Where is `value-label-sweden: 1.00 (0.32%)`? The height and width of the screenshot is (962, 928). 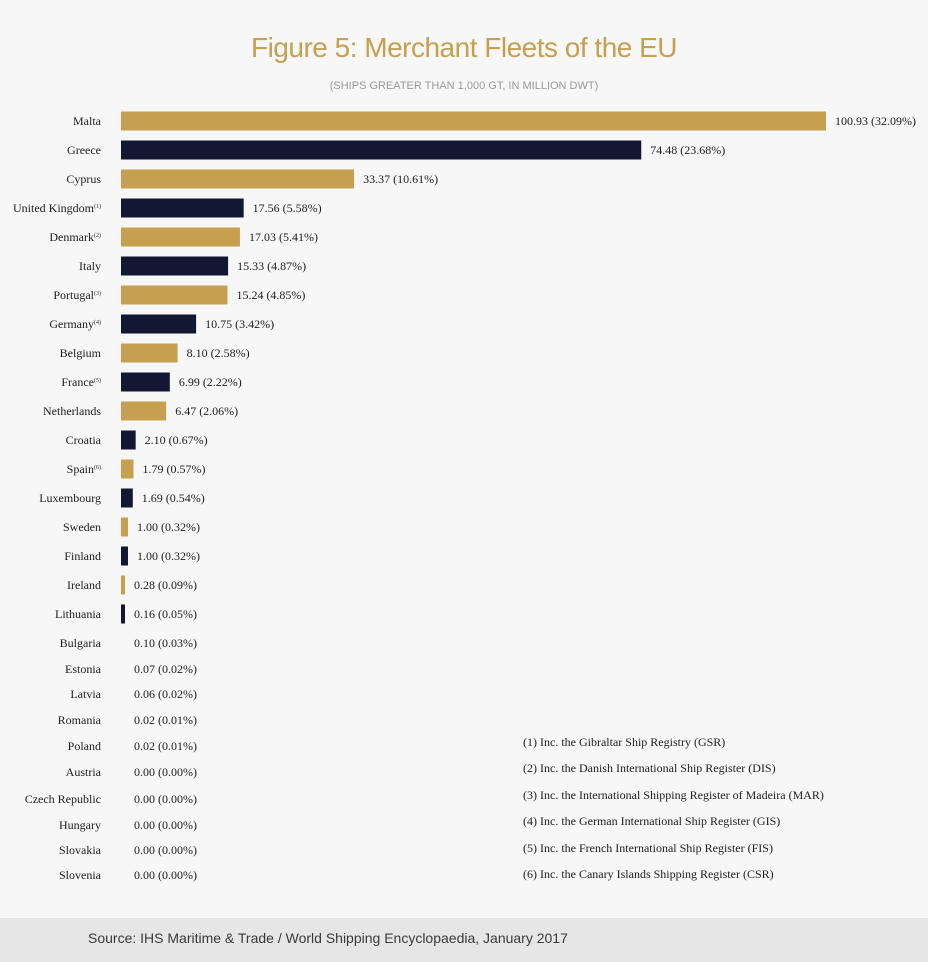
value-label-sweden: 1.00 (0.32%) is located at coordinates (168, 527).